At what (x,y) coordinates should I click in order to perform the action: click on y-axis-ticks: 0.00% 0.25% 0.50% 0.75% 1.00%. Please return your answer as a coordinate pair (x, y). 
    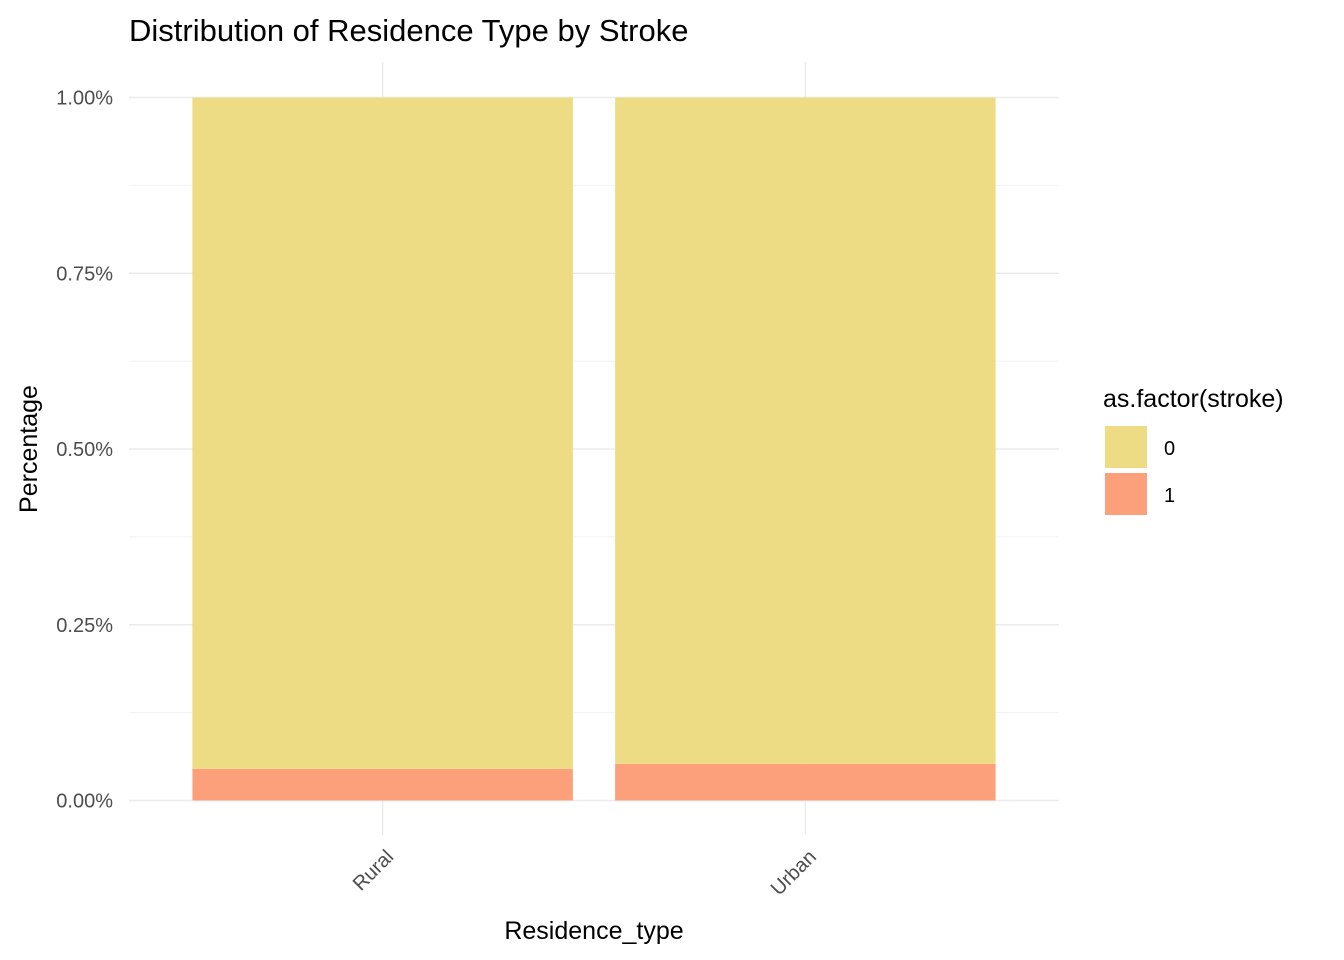
    Looking at the image, I should click on (84, 450).